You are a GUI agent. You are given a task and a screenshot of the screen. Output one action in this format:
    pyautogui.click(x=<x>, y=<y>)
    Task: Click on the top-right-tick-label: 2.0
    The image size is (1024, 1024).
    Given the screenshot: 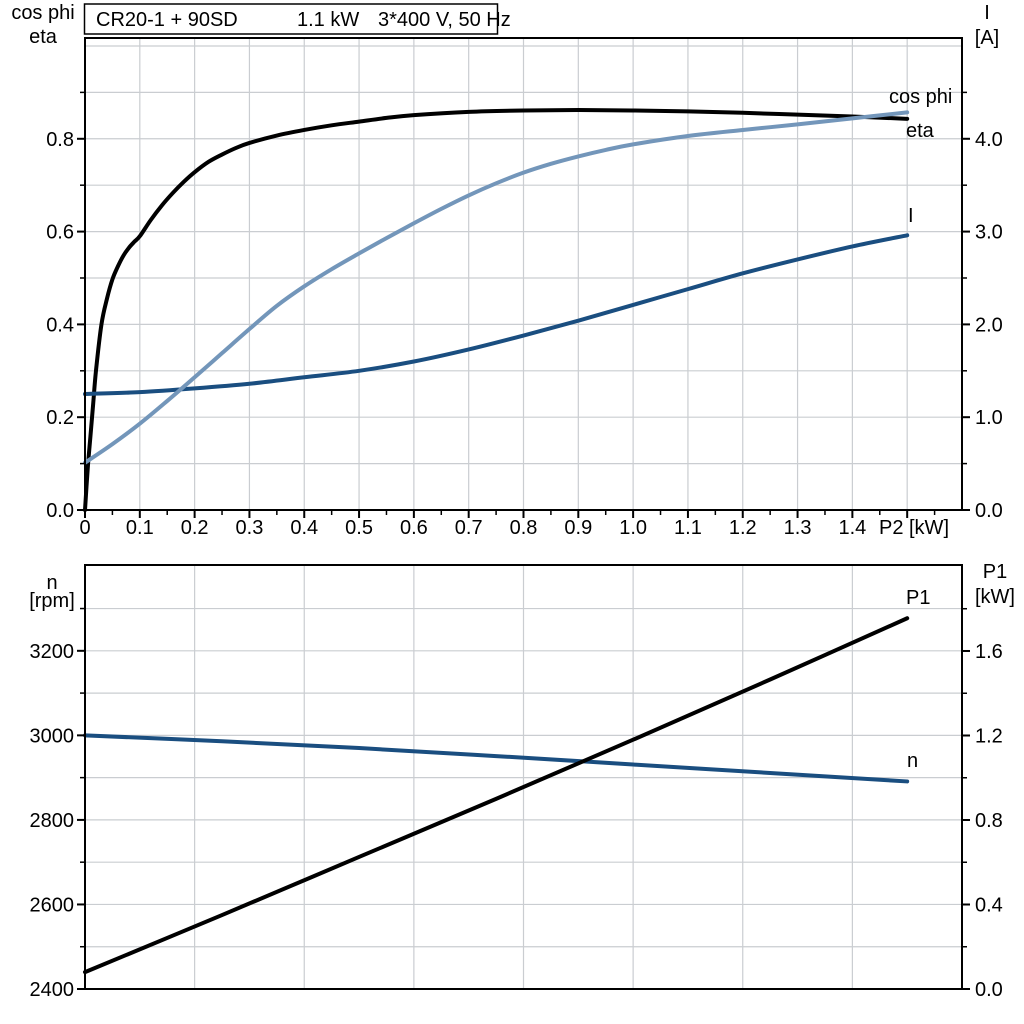 What is the action you would take?
    pyautogui.click(x=989, y=325)
    